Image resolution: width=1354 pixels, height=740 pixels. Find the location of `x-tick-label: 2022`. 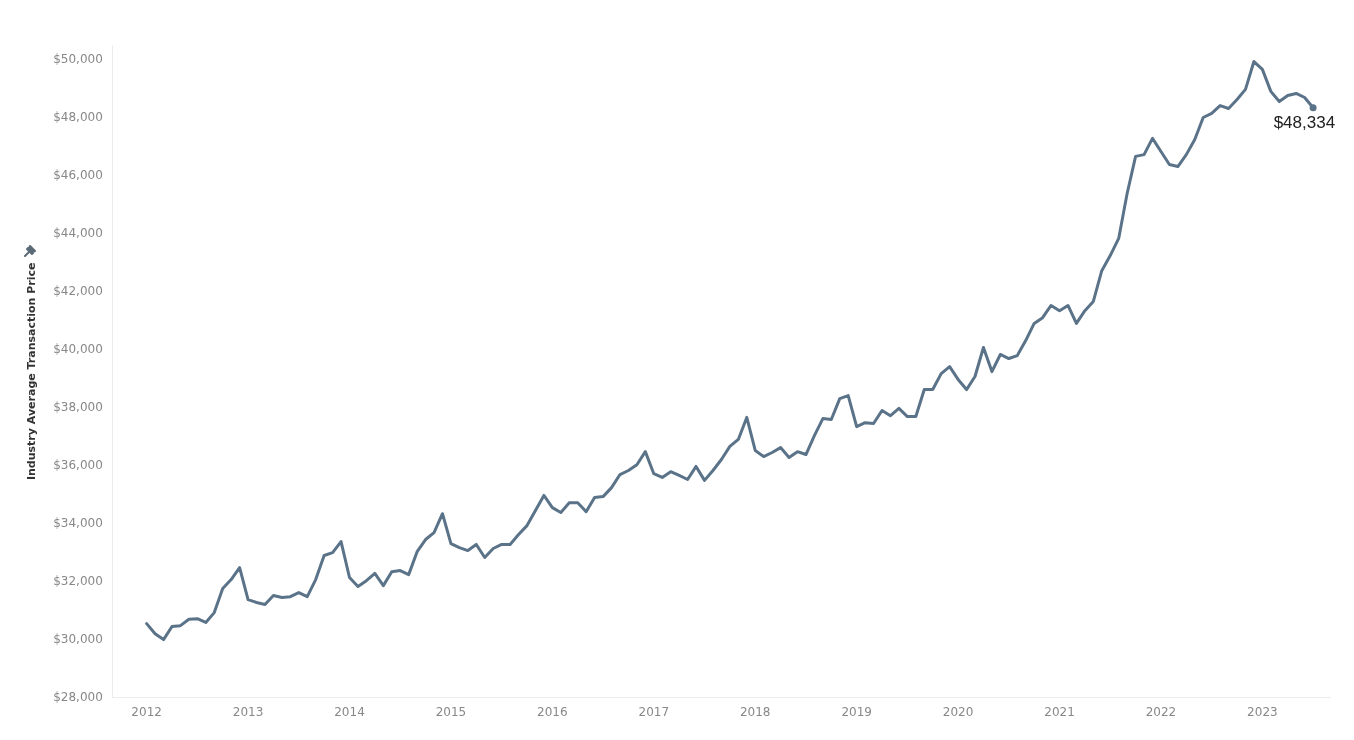

x-tick-label: 2022 is located at coordinates (1161, 711).